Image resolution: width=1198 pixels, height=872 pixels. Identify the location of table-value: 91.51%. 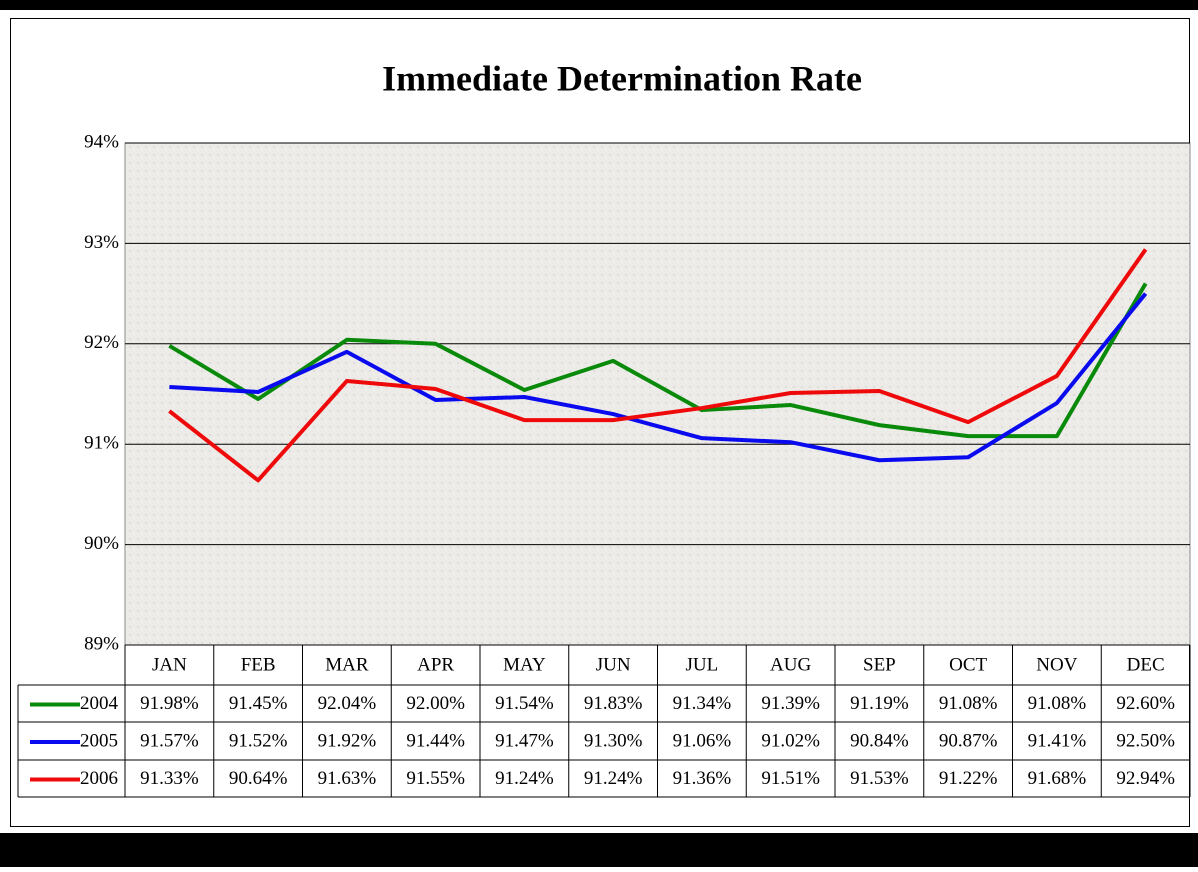
(790, 778).